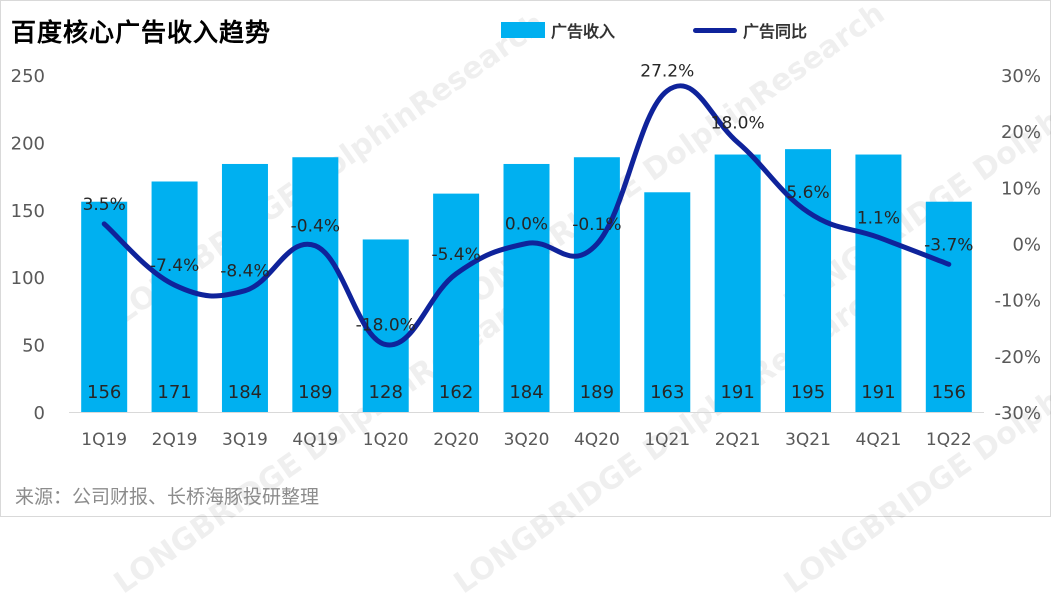 The width and height of the screenshot is (1051, 601). I want to click on y-left-tick-label: 50, so click(33, 346).